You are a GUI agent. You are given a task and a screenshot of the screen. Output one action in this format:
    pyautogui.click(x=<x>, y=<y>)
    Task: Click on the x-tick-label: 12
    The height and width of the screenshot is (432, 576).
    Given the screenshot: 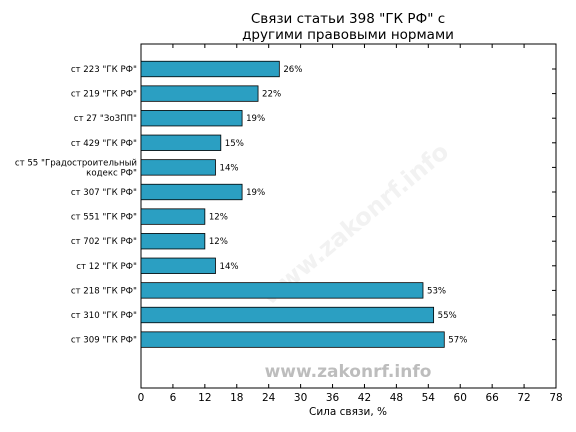 What is the action you would take?
    pyautogui.click(x=204, y=398)
    